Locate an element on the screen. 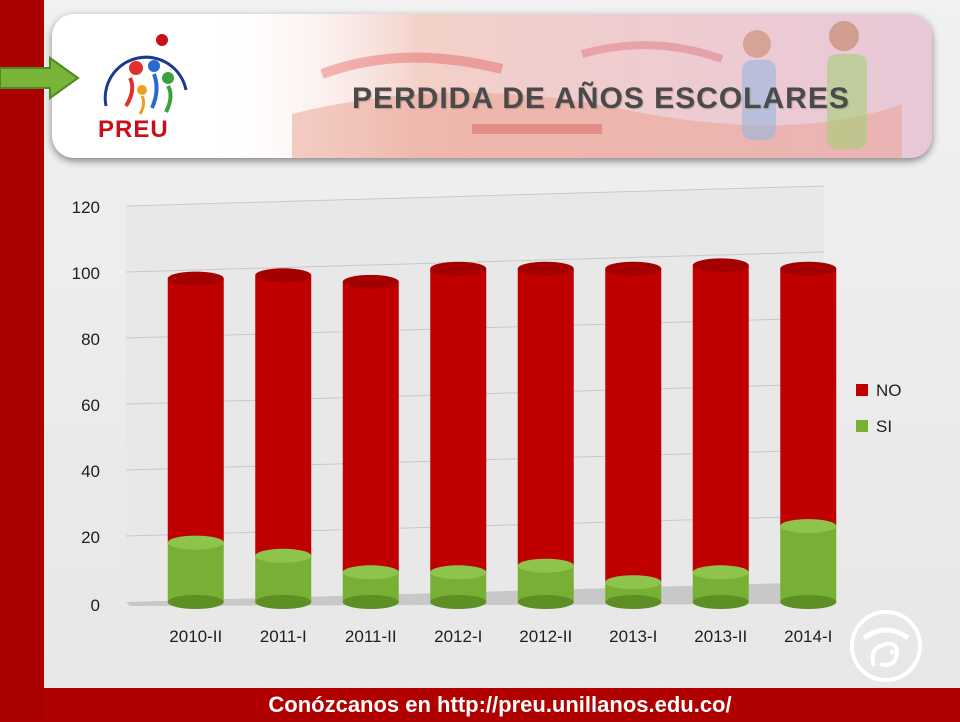 The width and height of the screenshot is (960, 722). y-tick-label: 100 is located at coordinates (86, 273).